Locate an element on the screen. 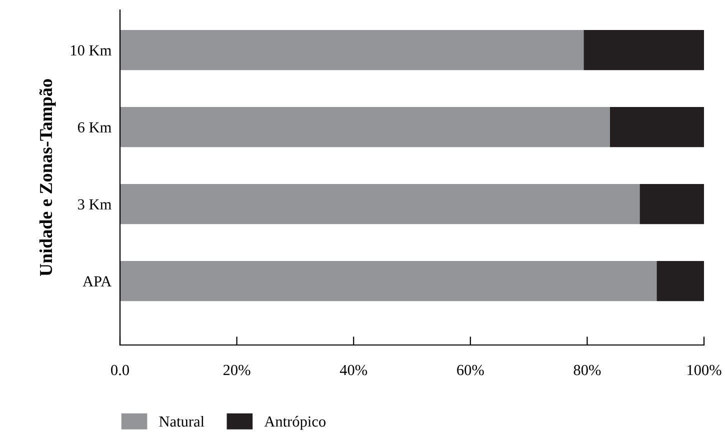 The width and height of the screenshot is (725, 432). x-tick-label: 0.0 is located at coordinates (120, 370).